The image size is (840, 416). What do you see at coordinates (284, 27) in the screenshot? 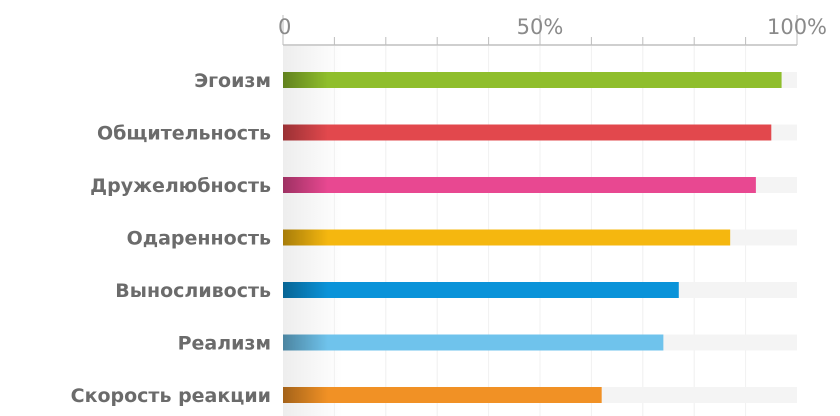
I see `x-tick-label: 0` at bounding box center [284, 27].